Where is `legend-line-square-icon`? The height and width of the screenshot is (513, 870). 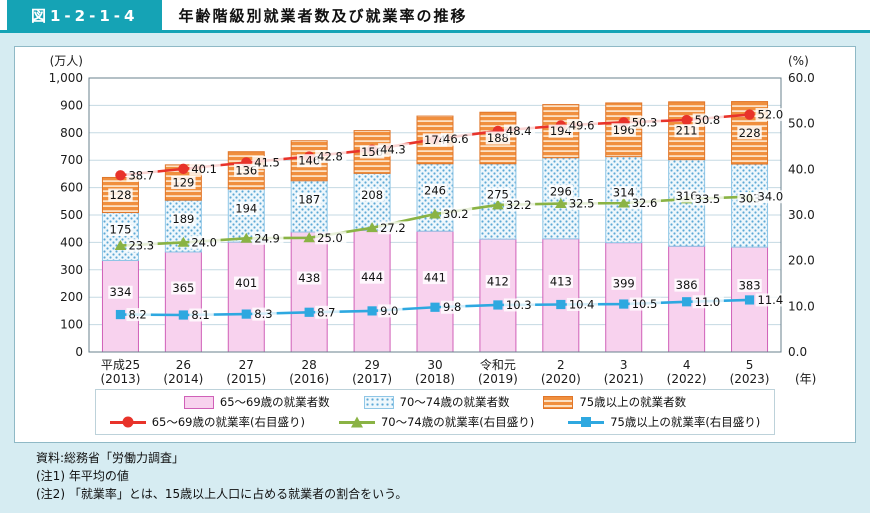
legend-line-square-icon is located at coordinates (586, 422).